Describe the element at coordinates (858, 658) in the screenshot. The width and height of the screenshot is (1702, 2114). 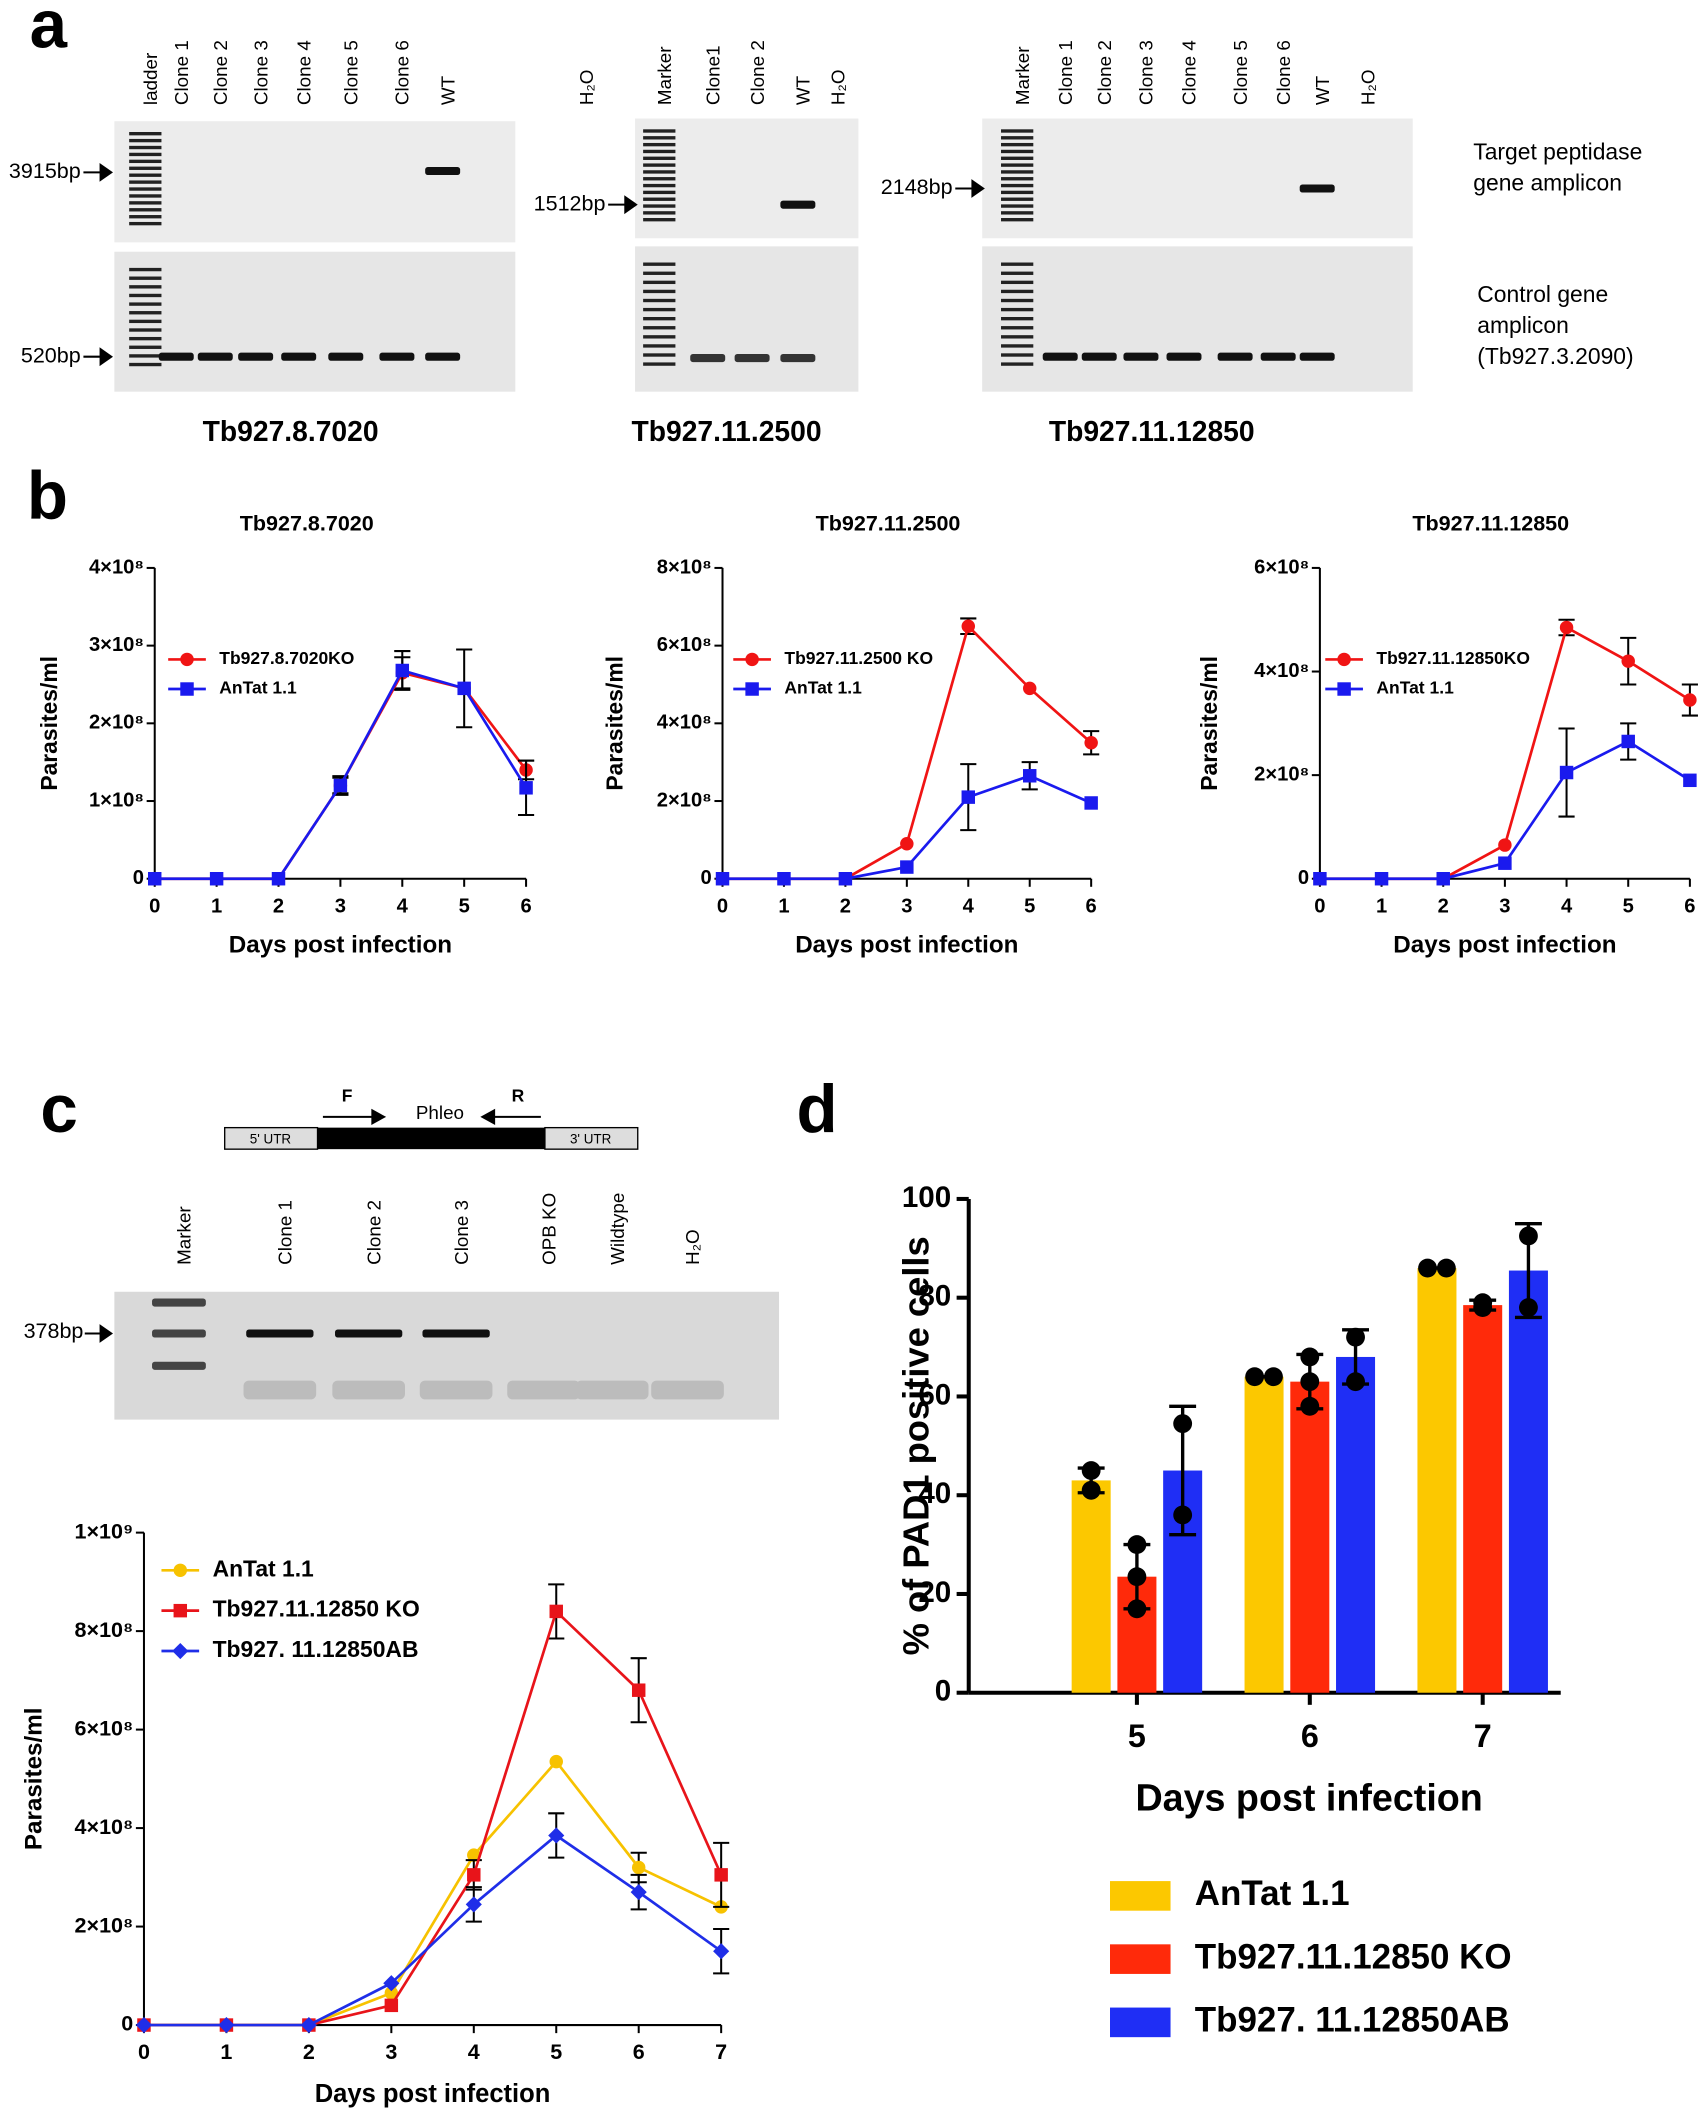
I see `legend-label: Tb927.11.2500 KO` at that location.